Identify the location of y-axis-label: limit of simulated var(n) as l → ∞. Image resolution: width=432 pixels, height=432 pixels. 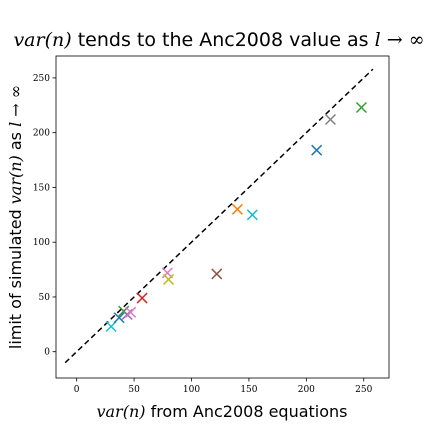
(15, 217).